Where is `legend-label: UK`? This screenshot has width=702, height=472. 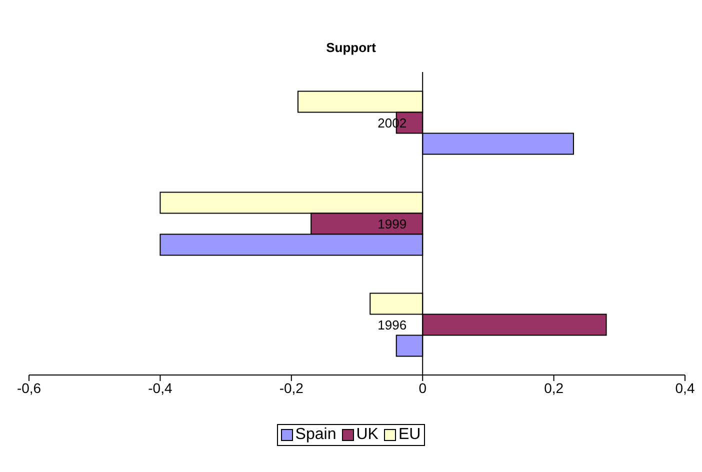
legend-label: UK is located at coordinates (366, 435).